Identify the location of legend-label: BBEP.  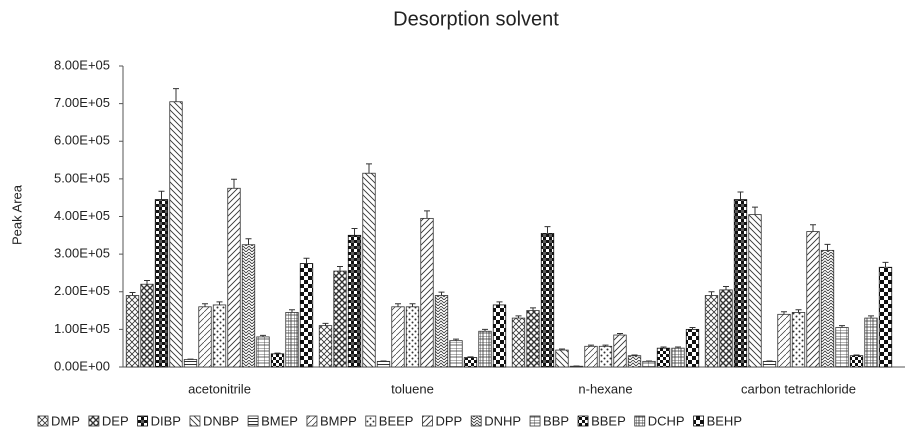
(608, 420).